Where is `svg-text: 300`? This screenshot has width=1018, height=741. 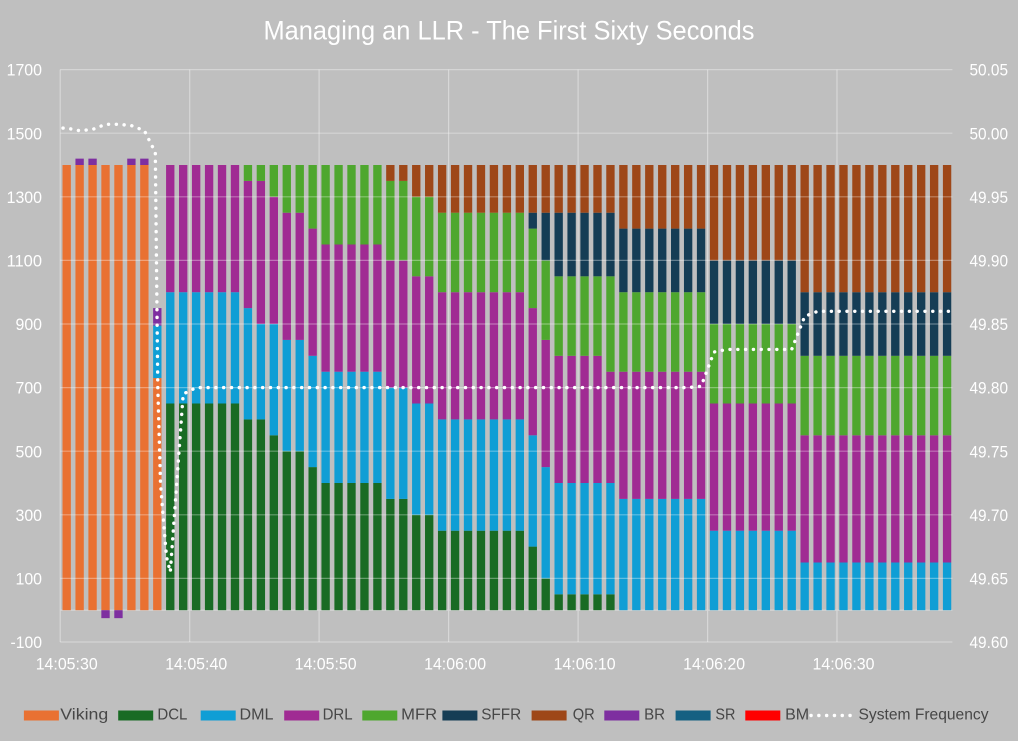 svg-text: 300 is located at coordinates (29, 515).